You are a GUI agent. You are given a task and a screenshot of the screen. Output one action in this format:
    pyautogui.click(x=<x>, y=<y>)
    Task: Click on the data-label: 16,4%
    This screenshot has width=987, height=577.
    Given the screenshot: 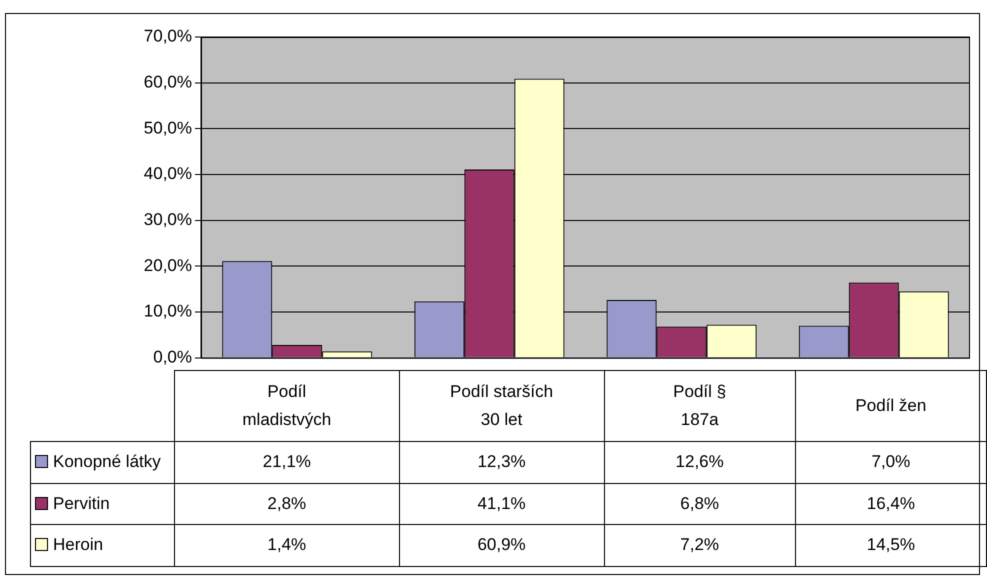 What is the action you would take?
    pyautogui.click(x=890, y=503)
    